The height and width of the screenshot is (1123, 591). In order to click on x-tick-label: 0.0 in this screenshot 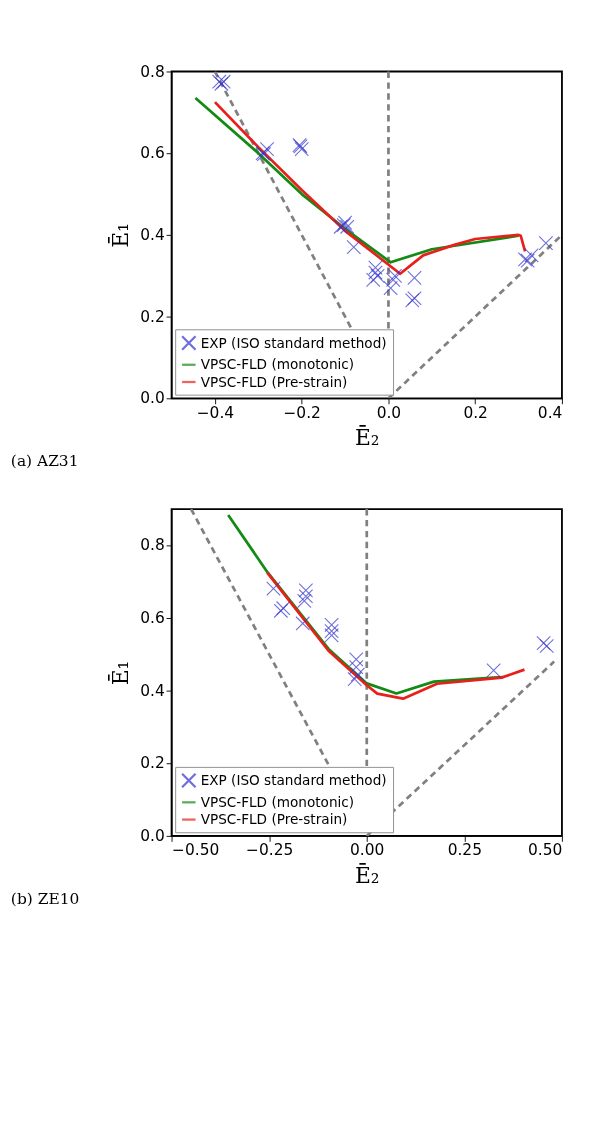, I will do `click(389, 412)`.